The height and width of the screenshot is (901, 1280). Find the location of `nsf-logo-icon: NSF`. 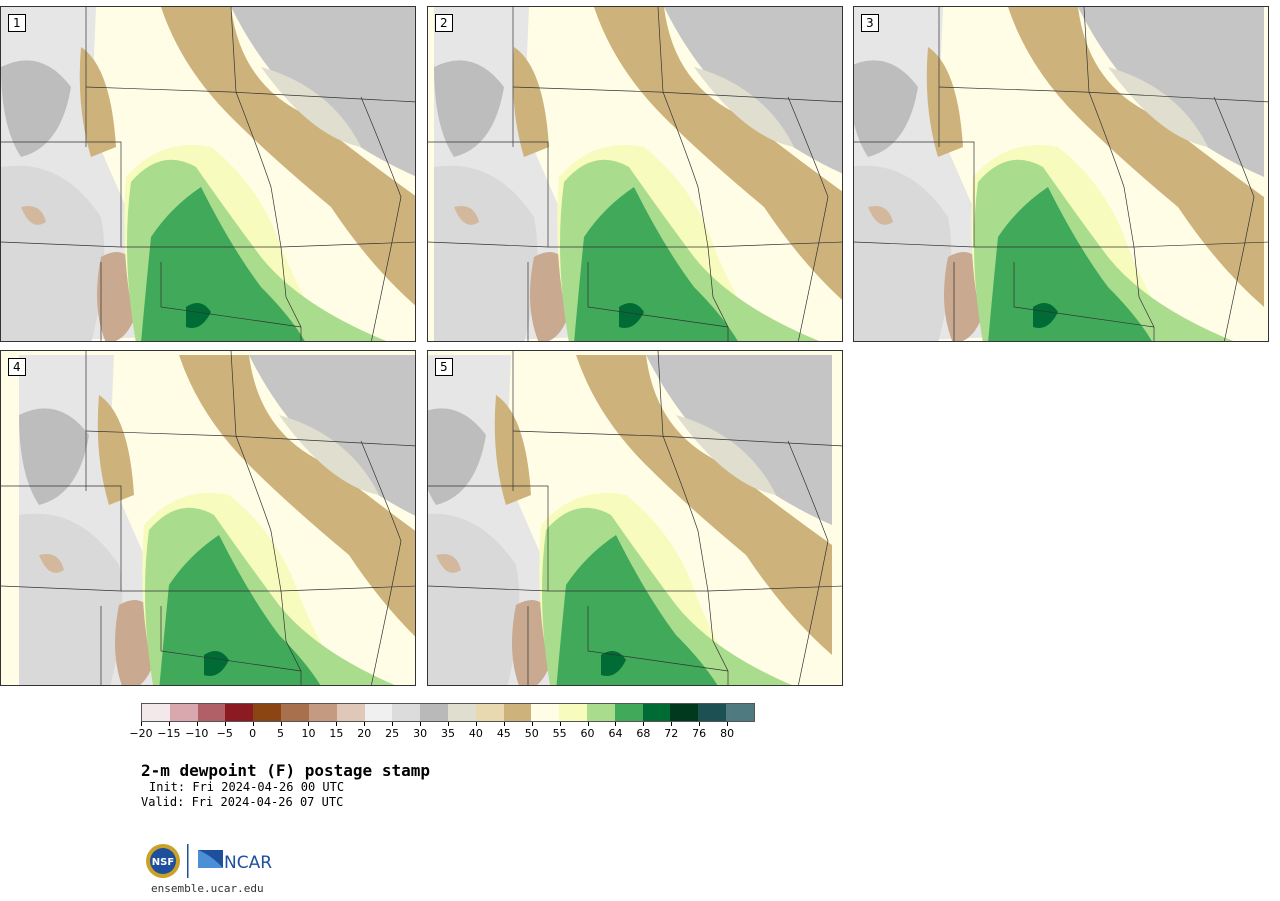

nsf-logo-icon: NSF is located at coordinates (163, 861).